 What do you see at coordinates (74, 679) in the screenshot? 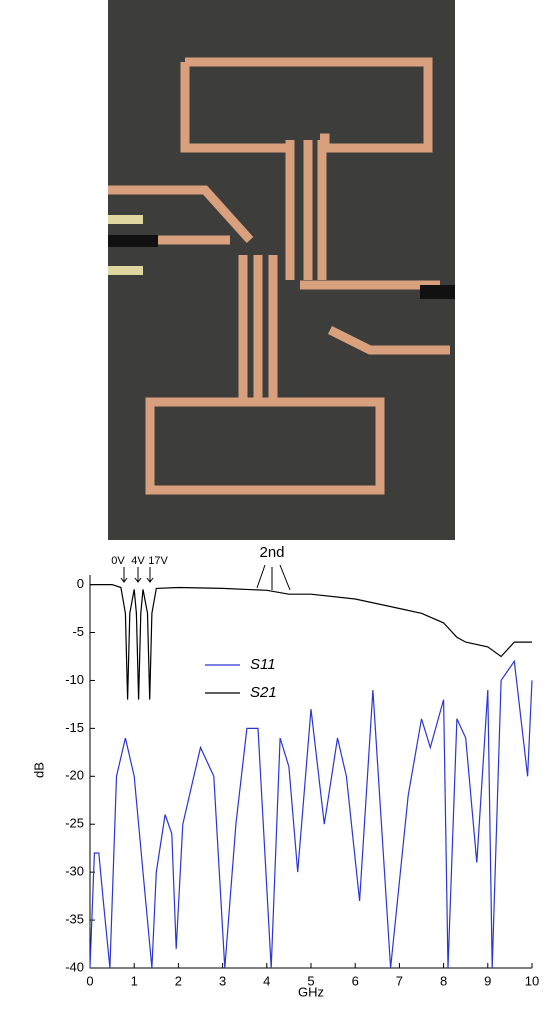
I see `y-tick-label: -10` at bounding box center [74, 679].